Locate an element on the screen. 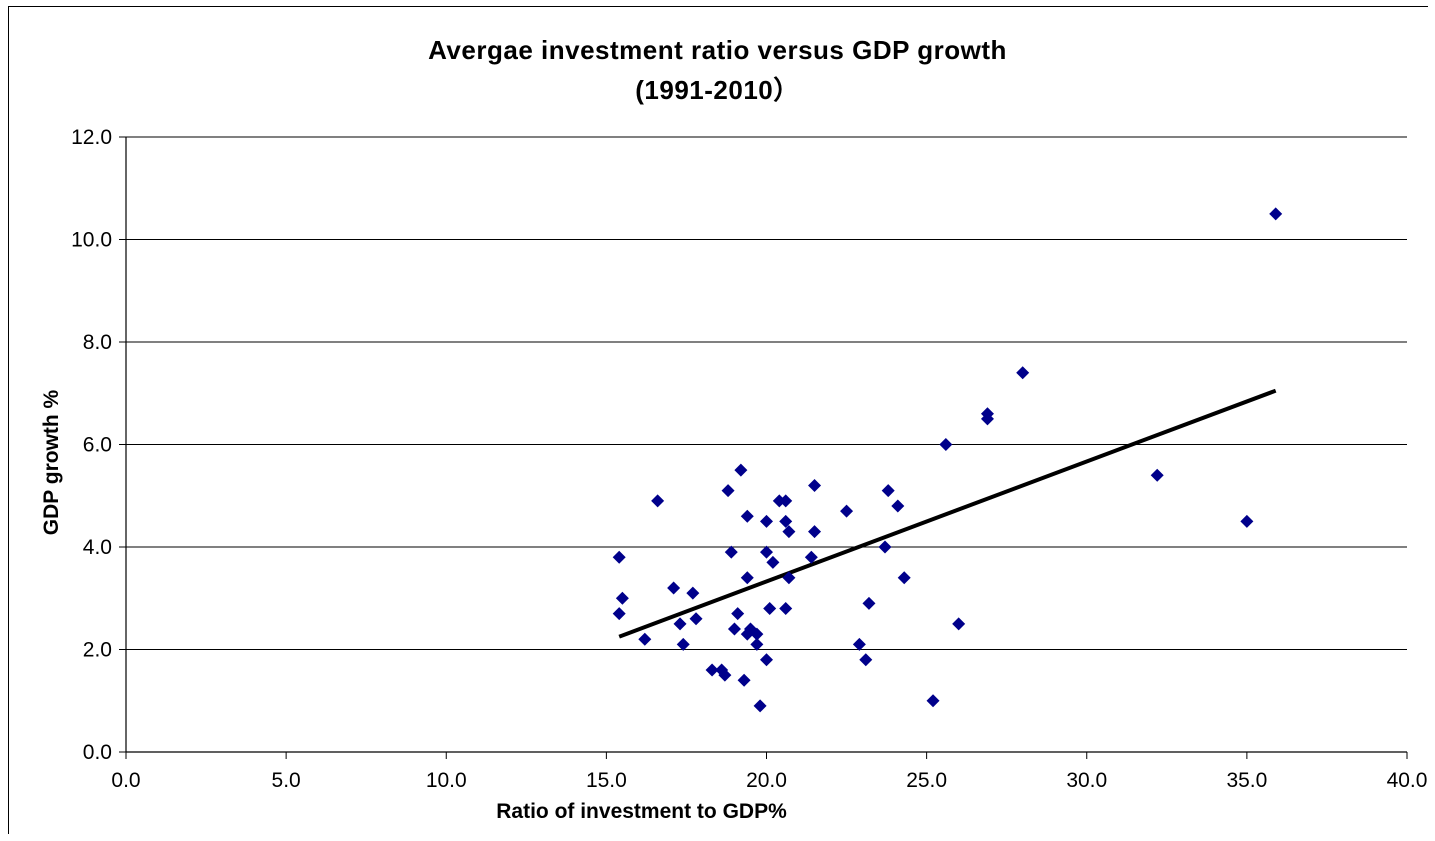 This screenshot has width=1435, height=841. x-axis-label: Ratio of investment to GDP% is located at coordinates (641, 811).